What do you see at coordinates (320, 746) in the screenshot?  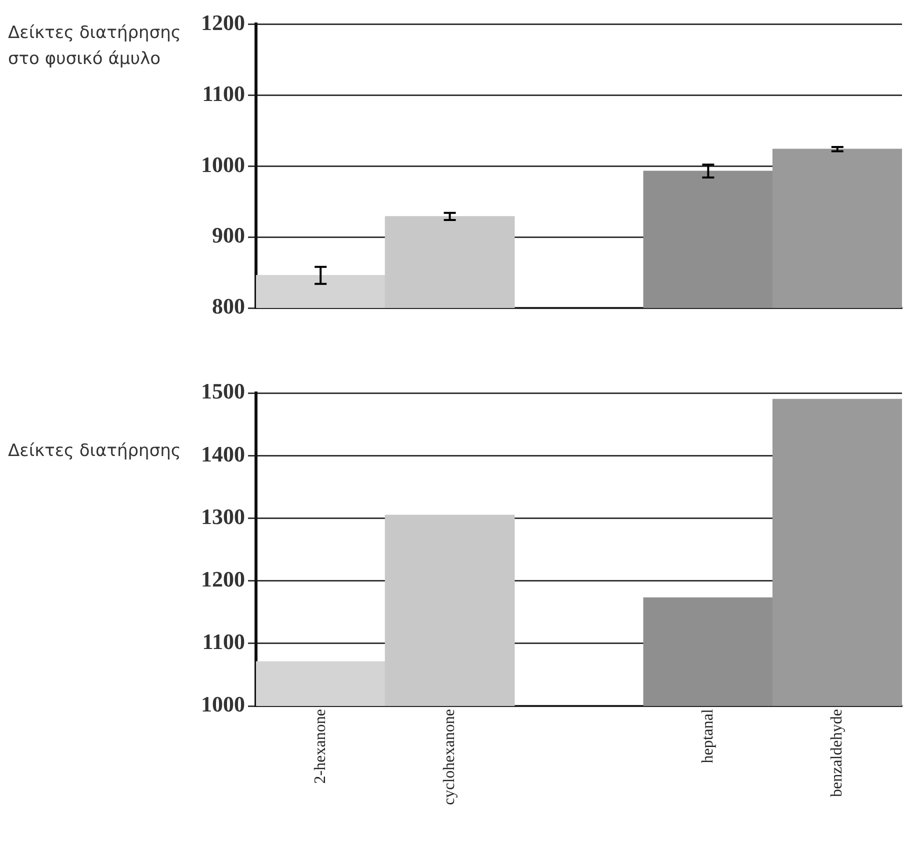 I see `x-tick-label: 2-hexanone` at bounding box center [320, 746].